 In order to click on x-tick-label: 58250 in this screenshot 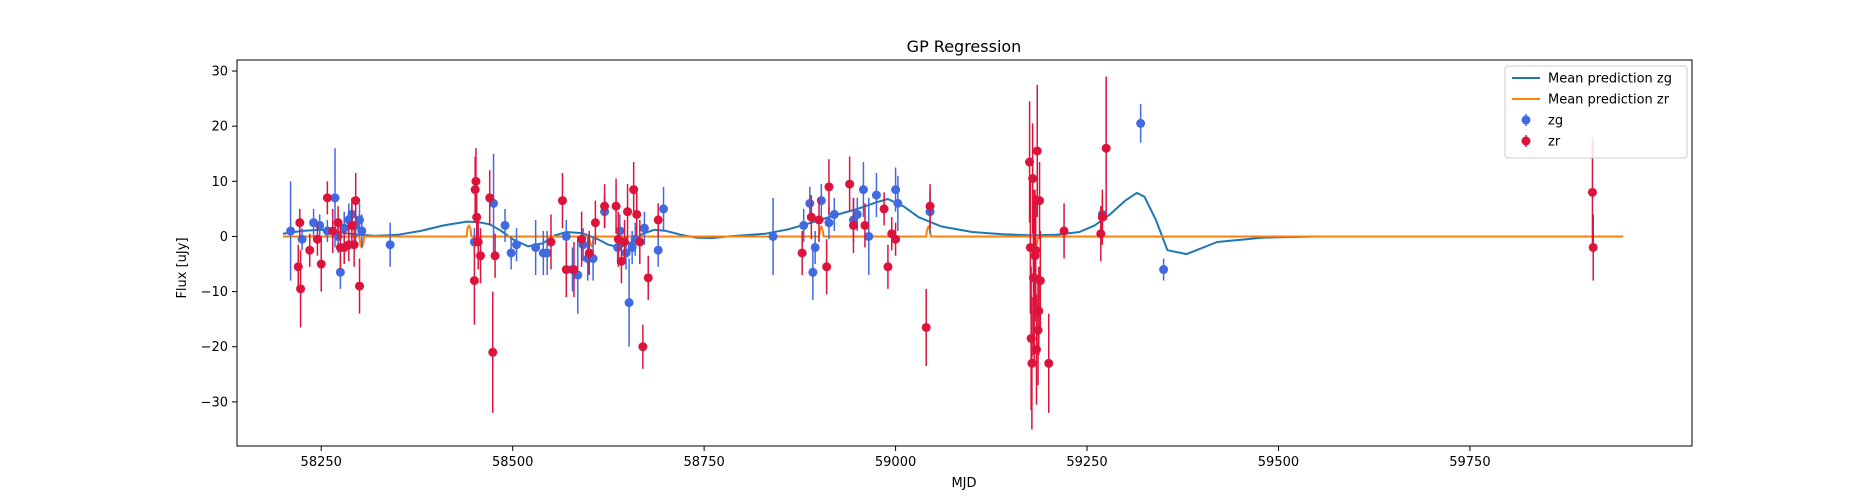, I will do `click(321, 462)`.